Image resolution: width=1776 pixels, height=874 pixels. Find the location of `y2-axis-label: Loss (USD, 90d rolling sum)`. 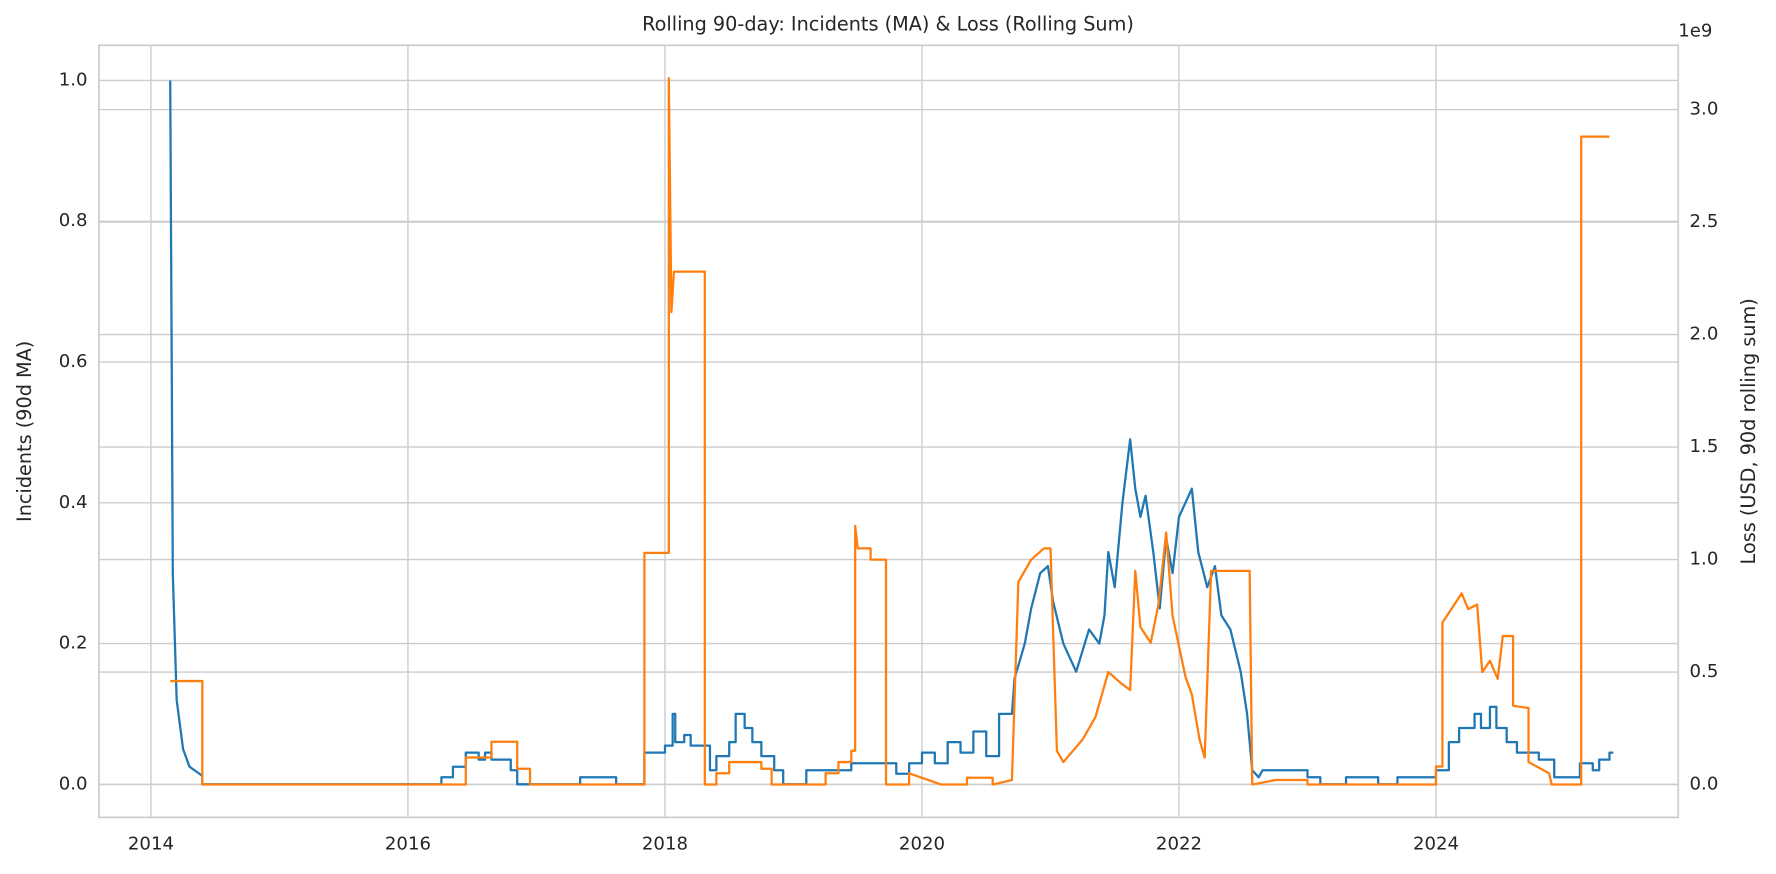

y2-axis-label: Loss (USD, 90d rolling sum) is located at coordinates (1748, 431).